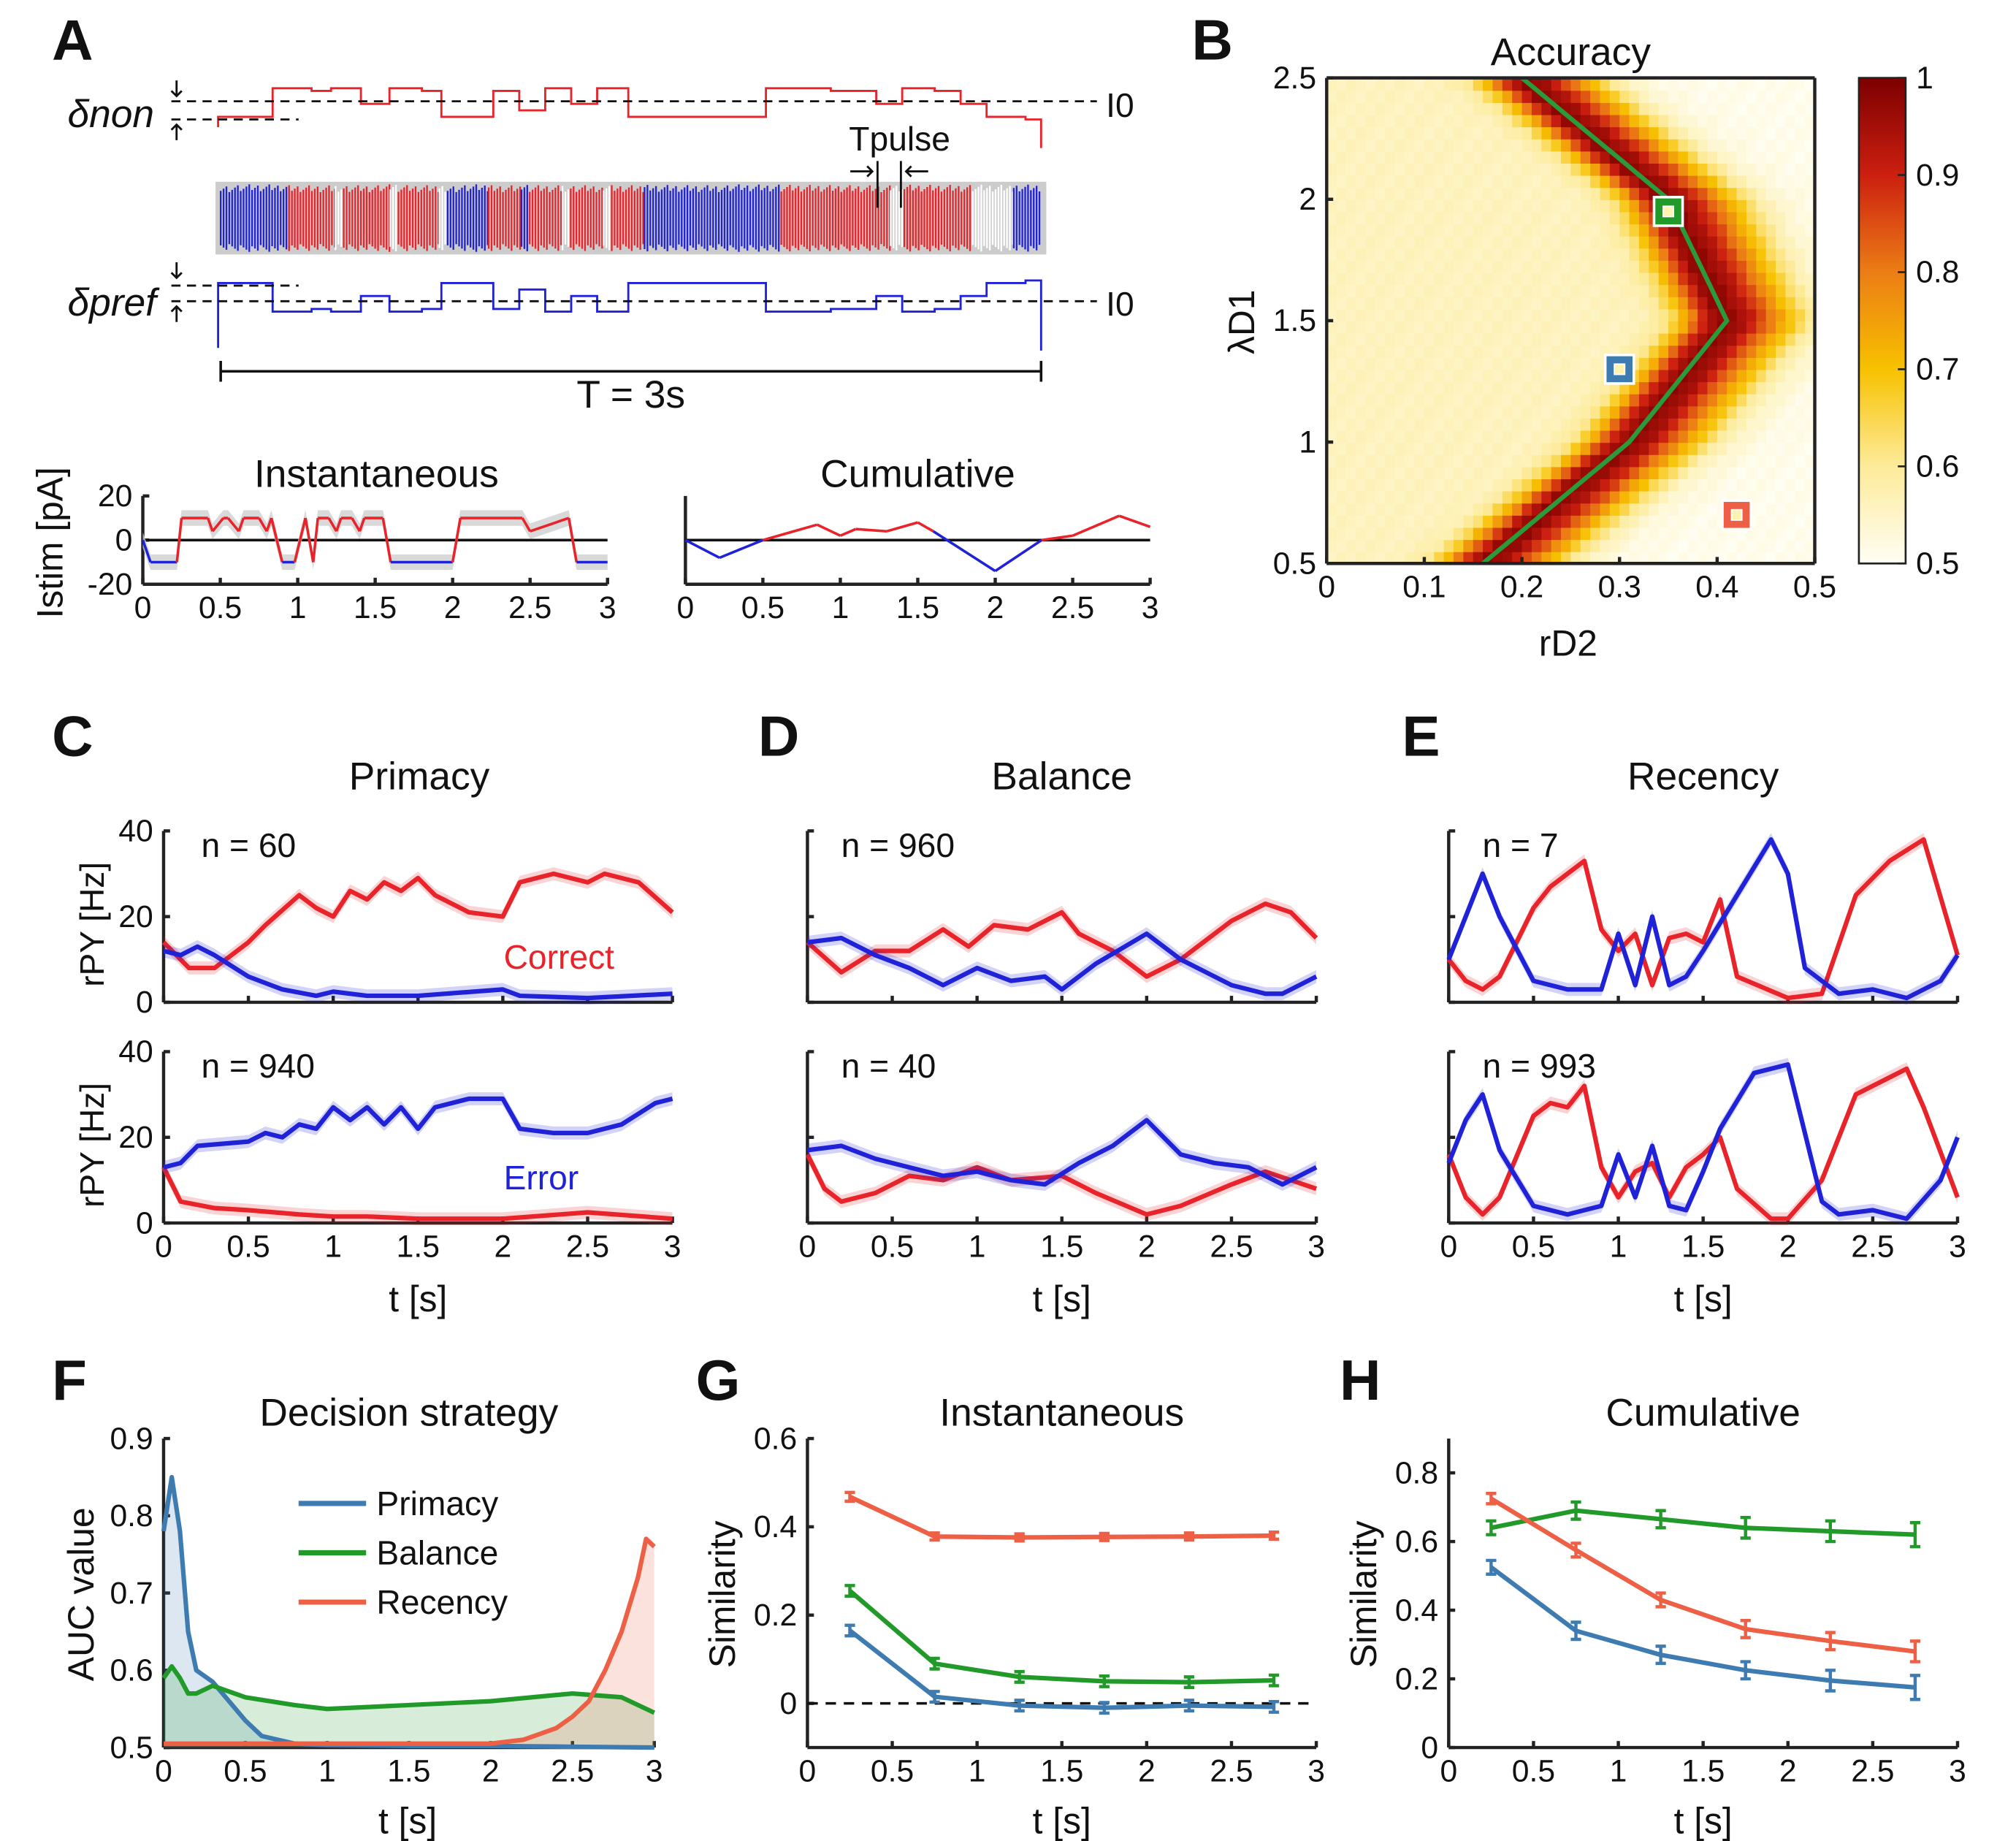  What do you see at coordinates (491, 1770) in the screenshot?
I see `x-tick-label: 2` at bounding box center [491, 1770].